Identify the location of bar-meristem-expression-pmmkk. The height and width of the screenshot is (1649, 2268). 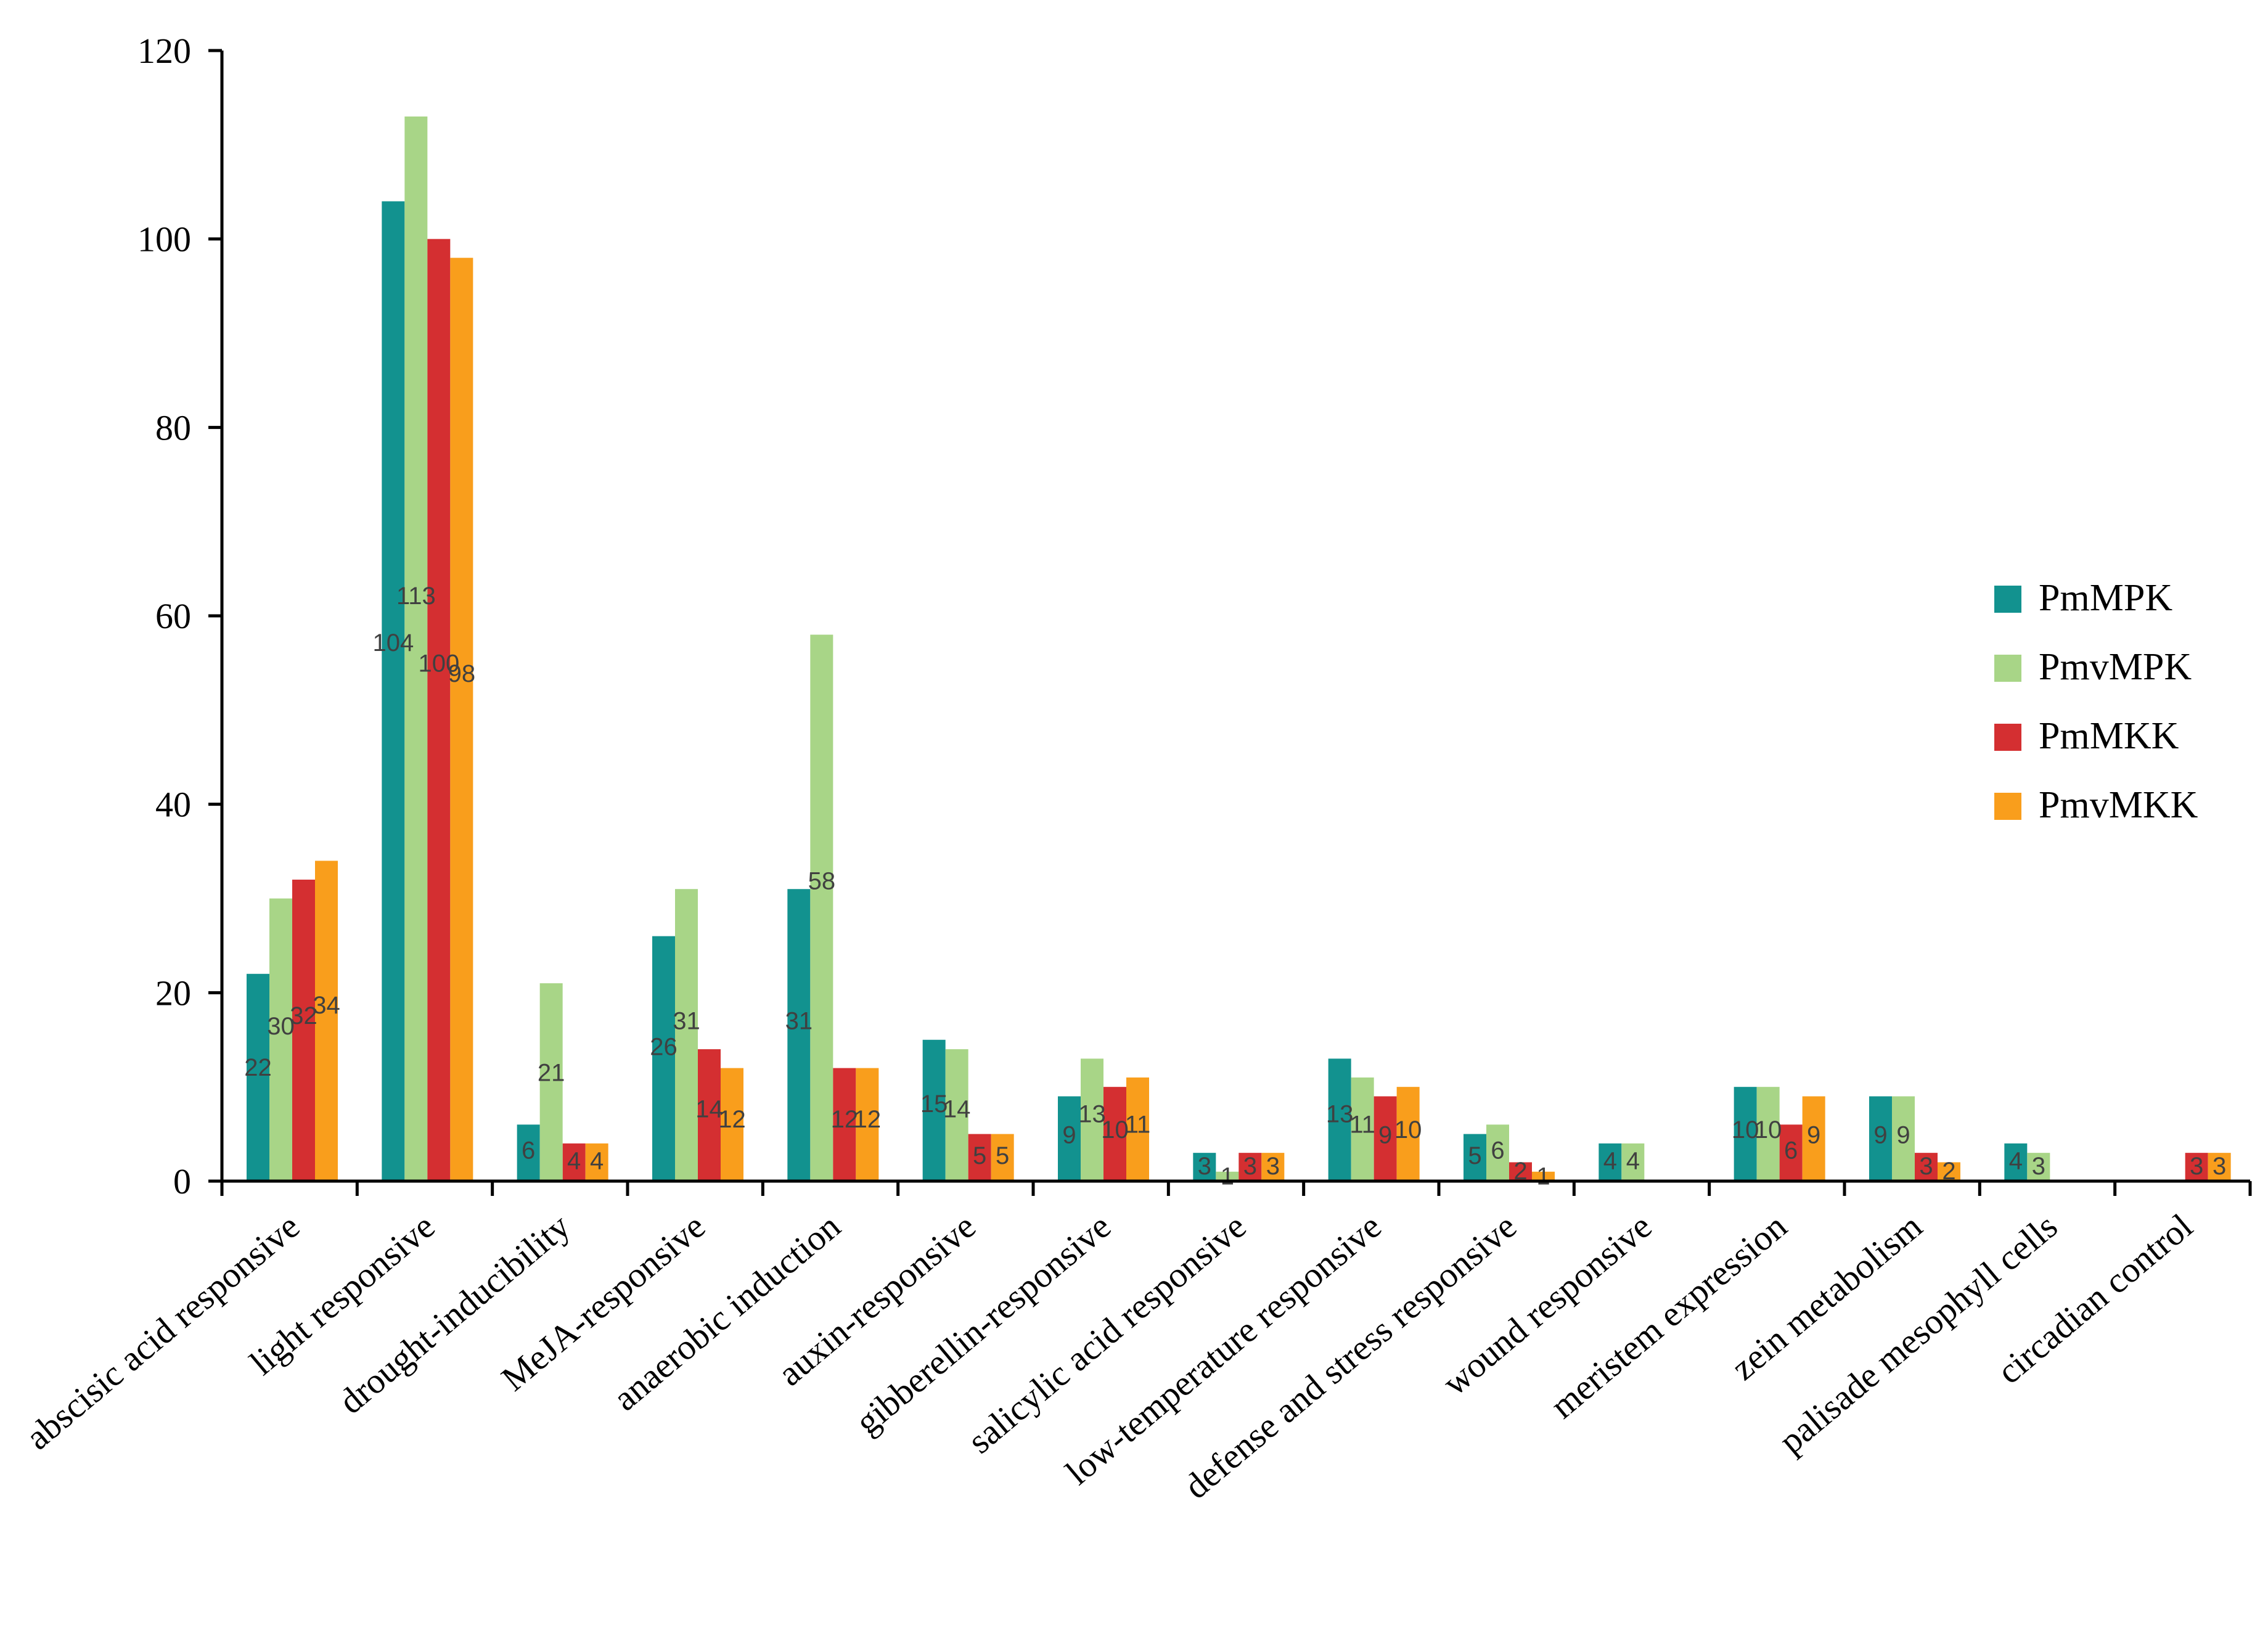
(1791, 1152).